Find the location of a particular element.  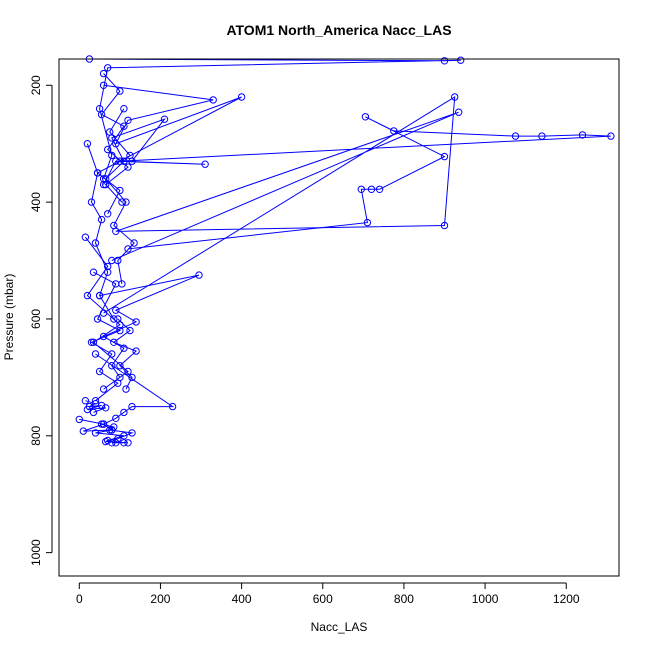

x-tick-label: 600 is located at coordinates (323, 599).